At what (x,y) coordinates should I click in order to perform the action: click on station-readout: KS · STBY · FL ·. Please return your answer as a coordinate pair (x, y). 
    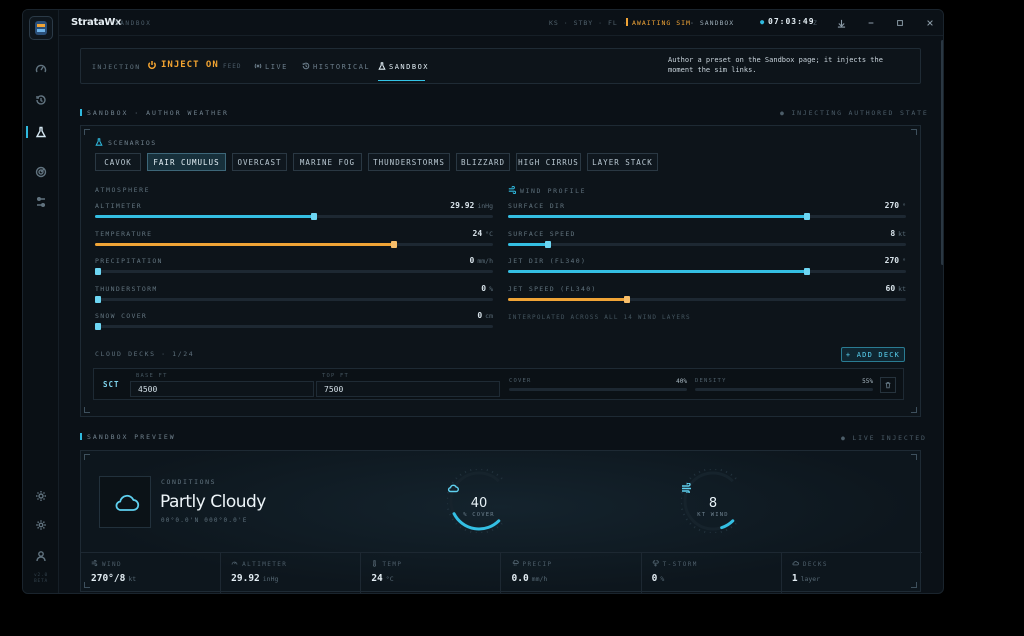
    Looking at the image, I should click on (588, 23).